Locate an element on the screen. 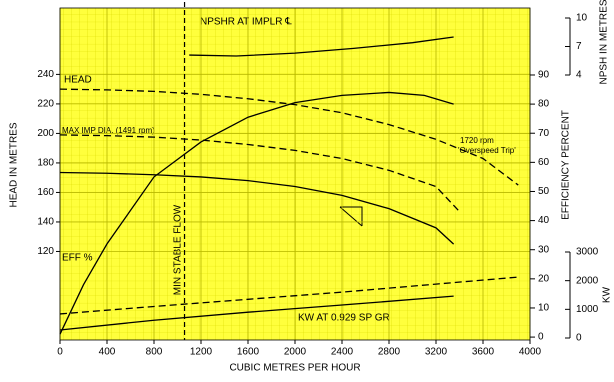 This screenshot has width=614, height=382. annotation: KW AT 0.929 SP GR is located at coordinates (344, 318).